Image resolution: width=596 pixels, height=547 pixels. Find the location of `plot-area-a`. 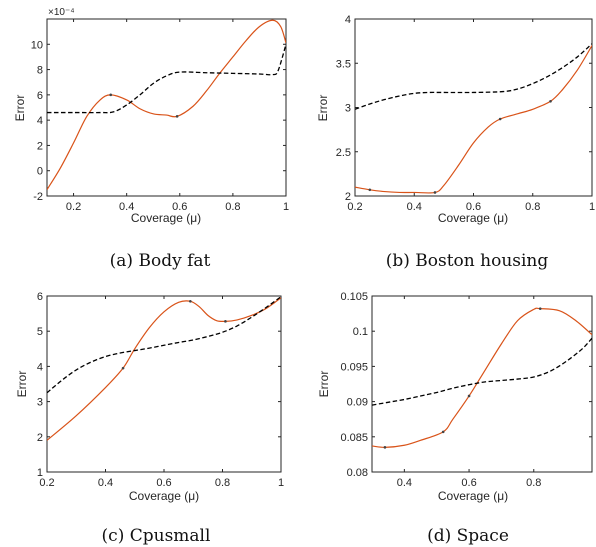

plot-area-a is located at coordinates (166, 107).